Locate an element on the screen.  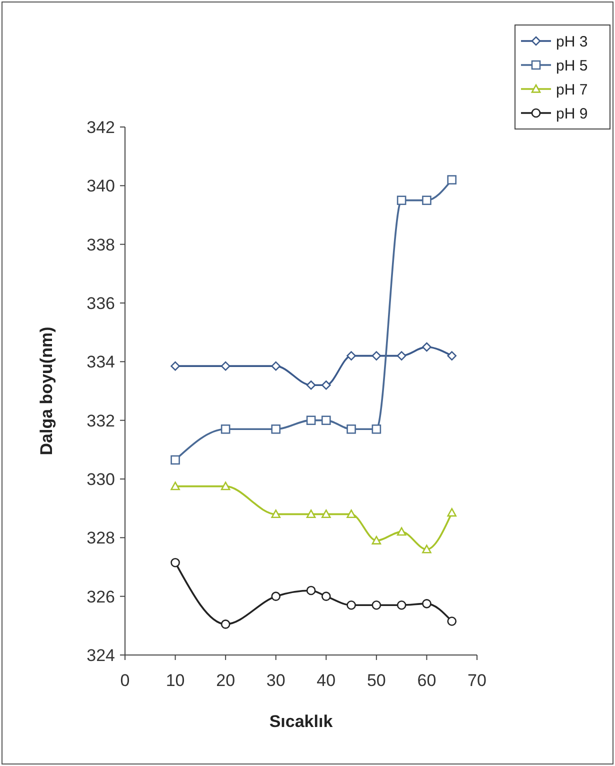
y-tick-label: 326 is located at coordinates (100, 596).